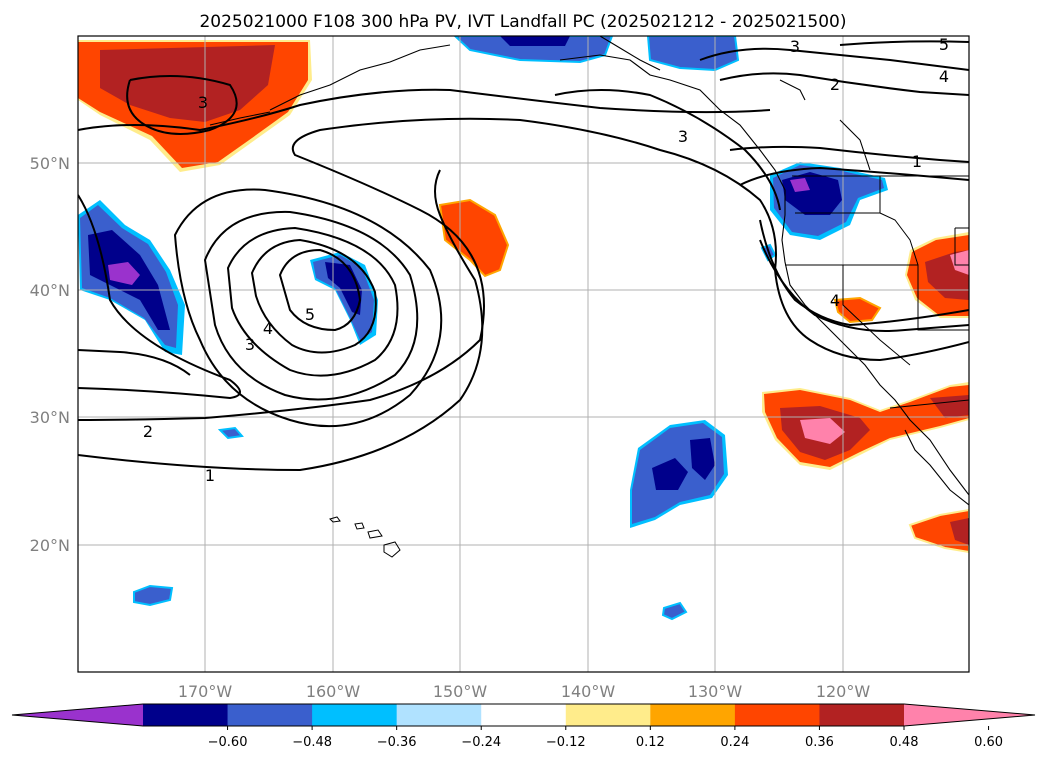  What do you see at coordinates (131, 277) in the screenshot?
I see `negative-anomaly-west` at bounding box center [131, 277].